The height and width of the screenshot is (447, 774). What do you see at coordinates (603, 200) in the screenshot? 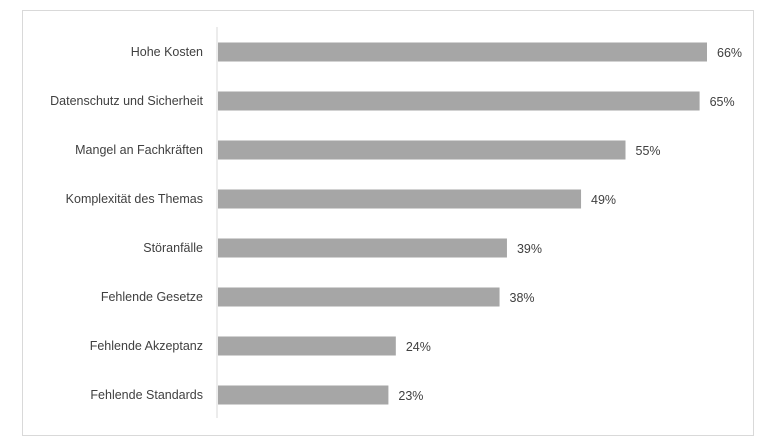
I see `value-label: 49%` at bounding box center [603, 200].